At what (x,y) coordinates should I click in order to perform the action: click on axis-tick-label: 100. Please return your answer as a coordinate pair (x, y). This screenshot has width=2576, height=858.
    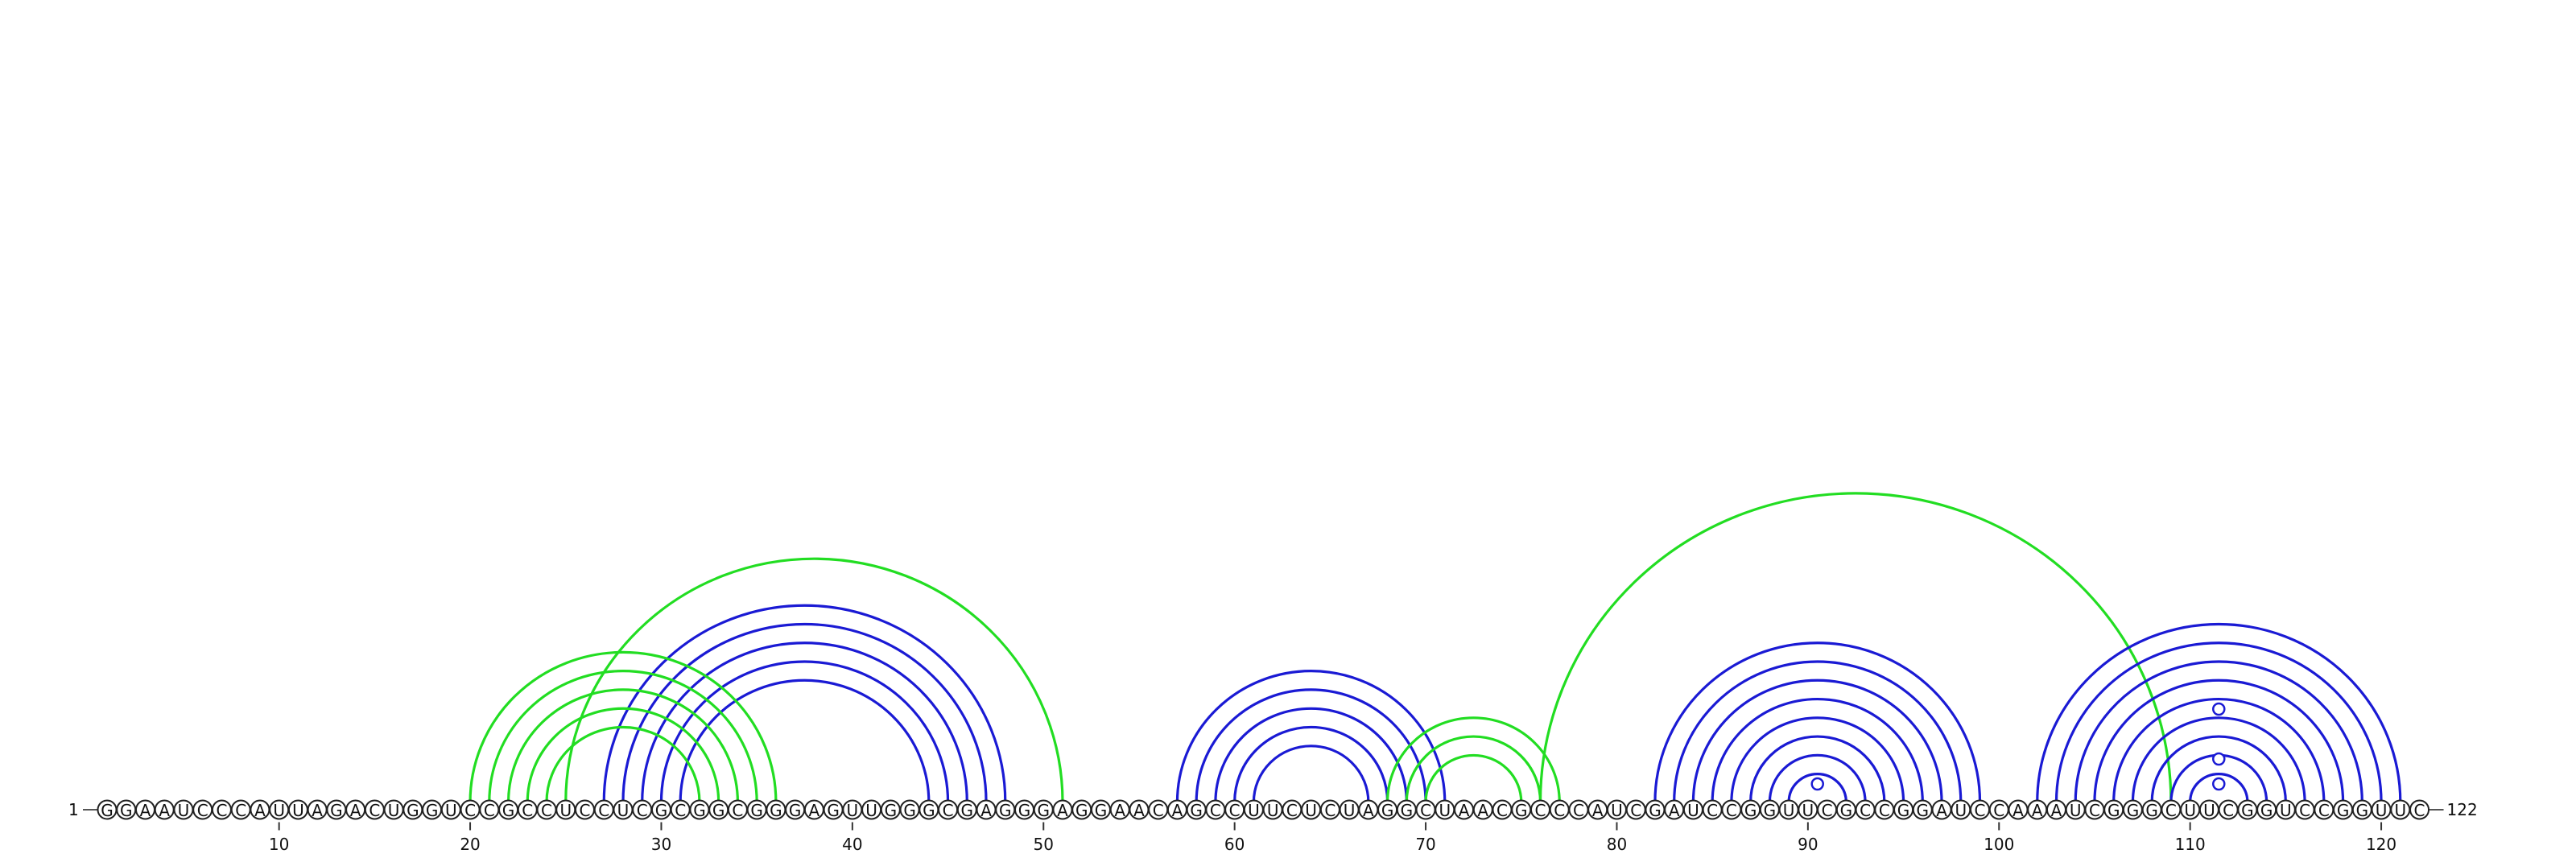
    Looking at the image, I should click on (1999, 845).